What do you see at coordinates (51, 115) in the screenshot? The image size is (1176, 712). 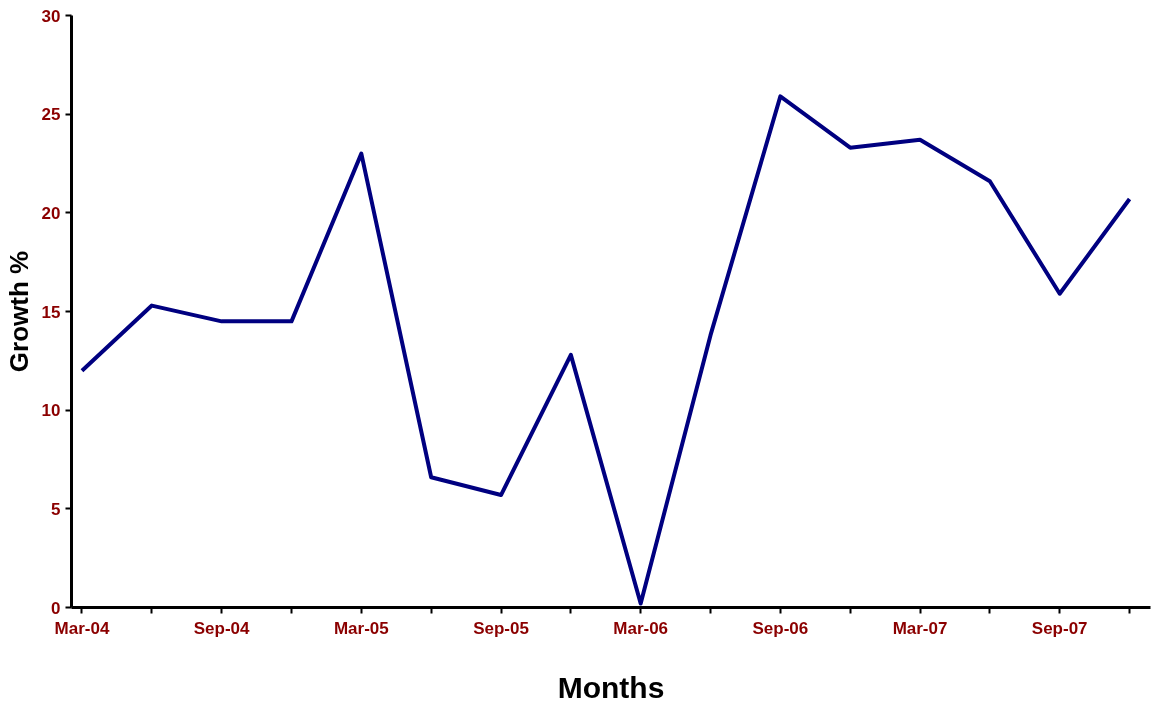 I see `y-tick-label: 25` at bounding box center [51, 115].